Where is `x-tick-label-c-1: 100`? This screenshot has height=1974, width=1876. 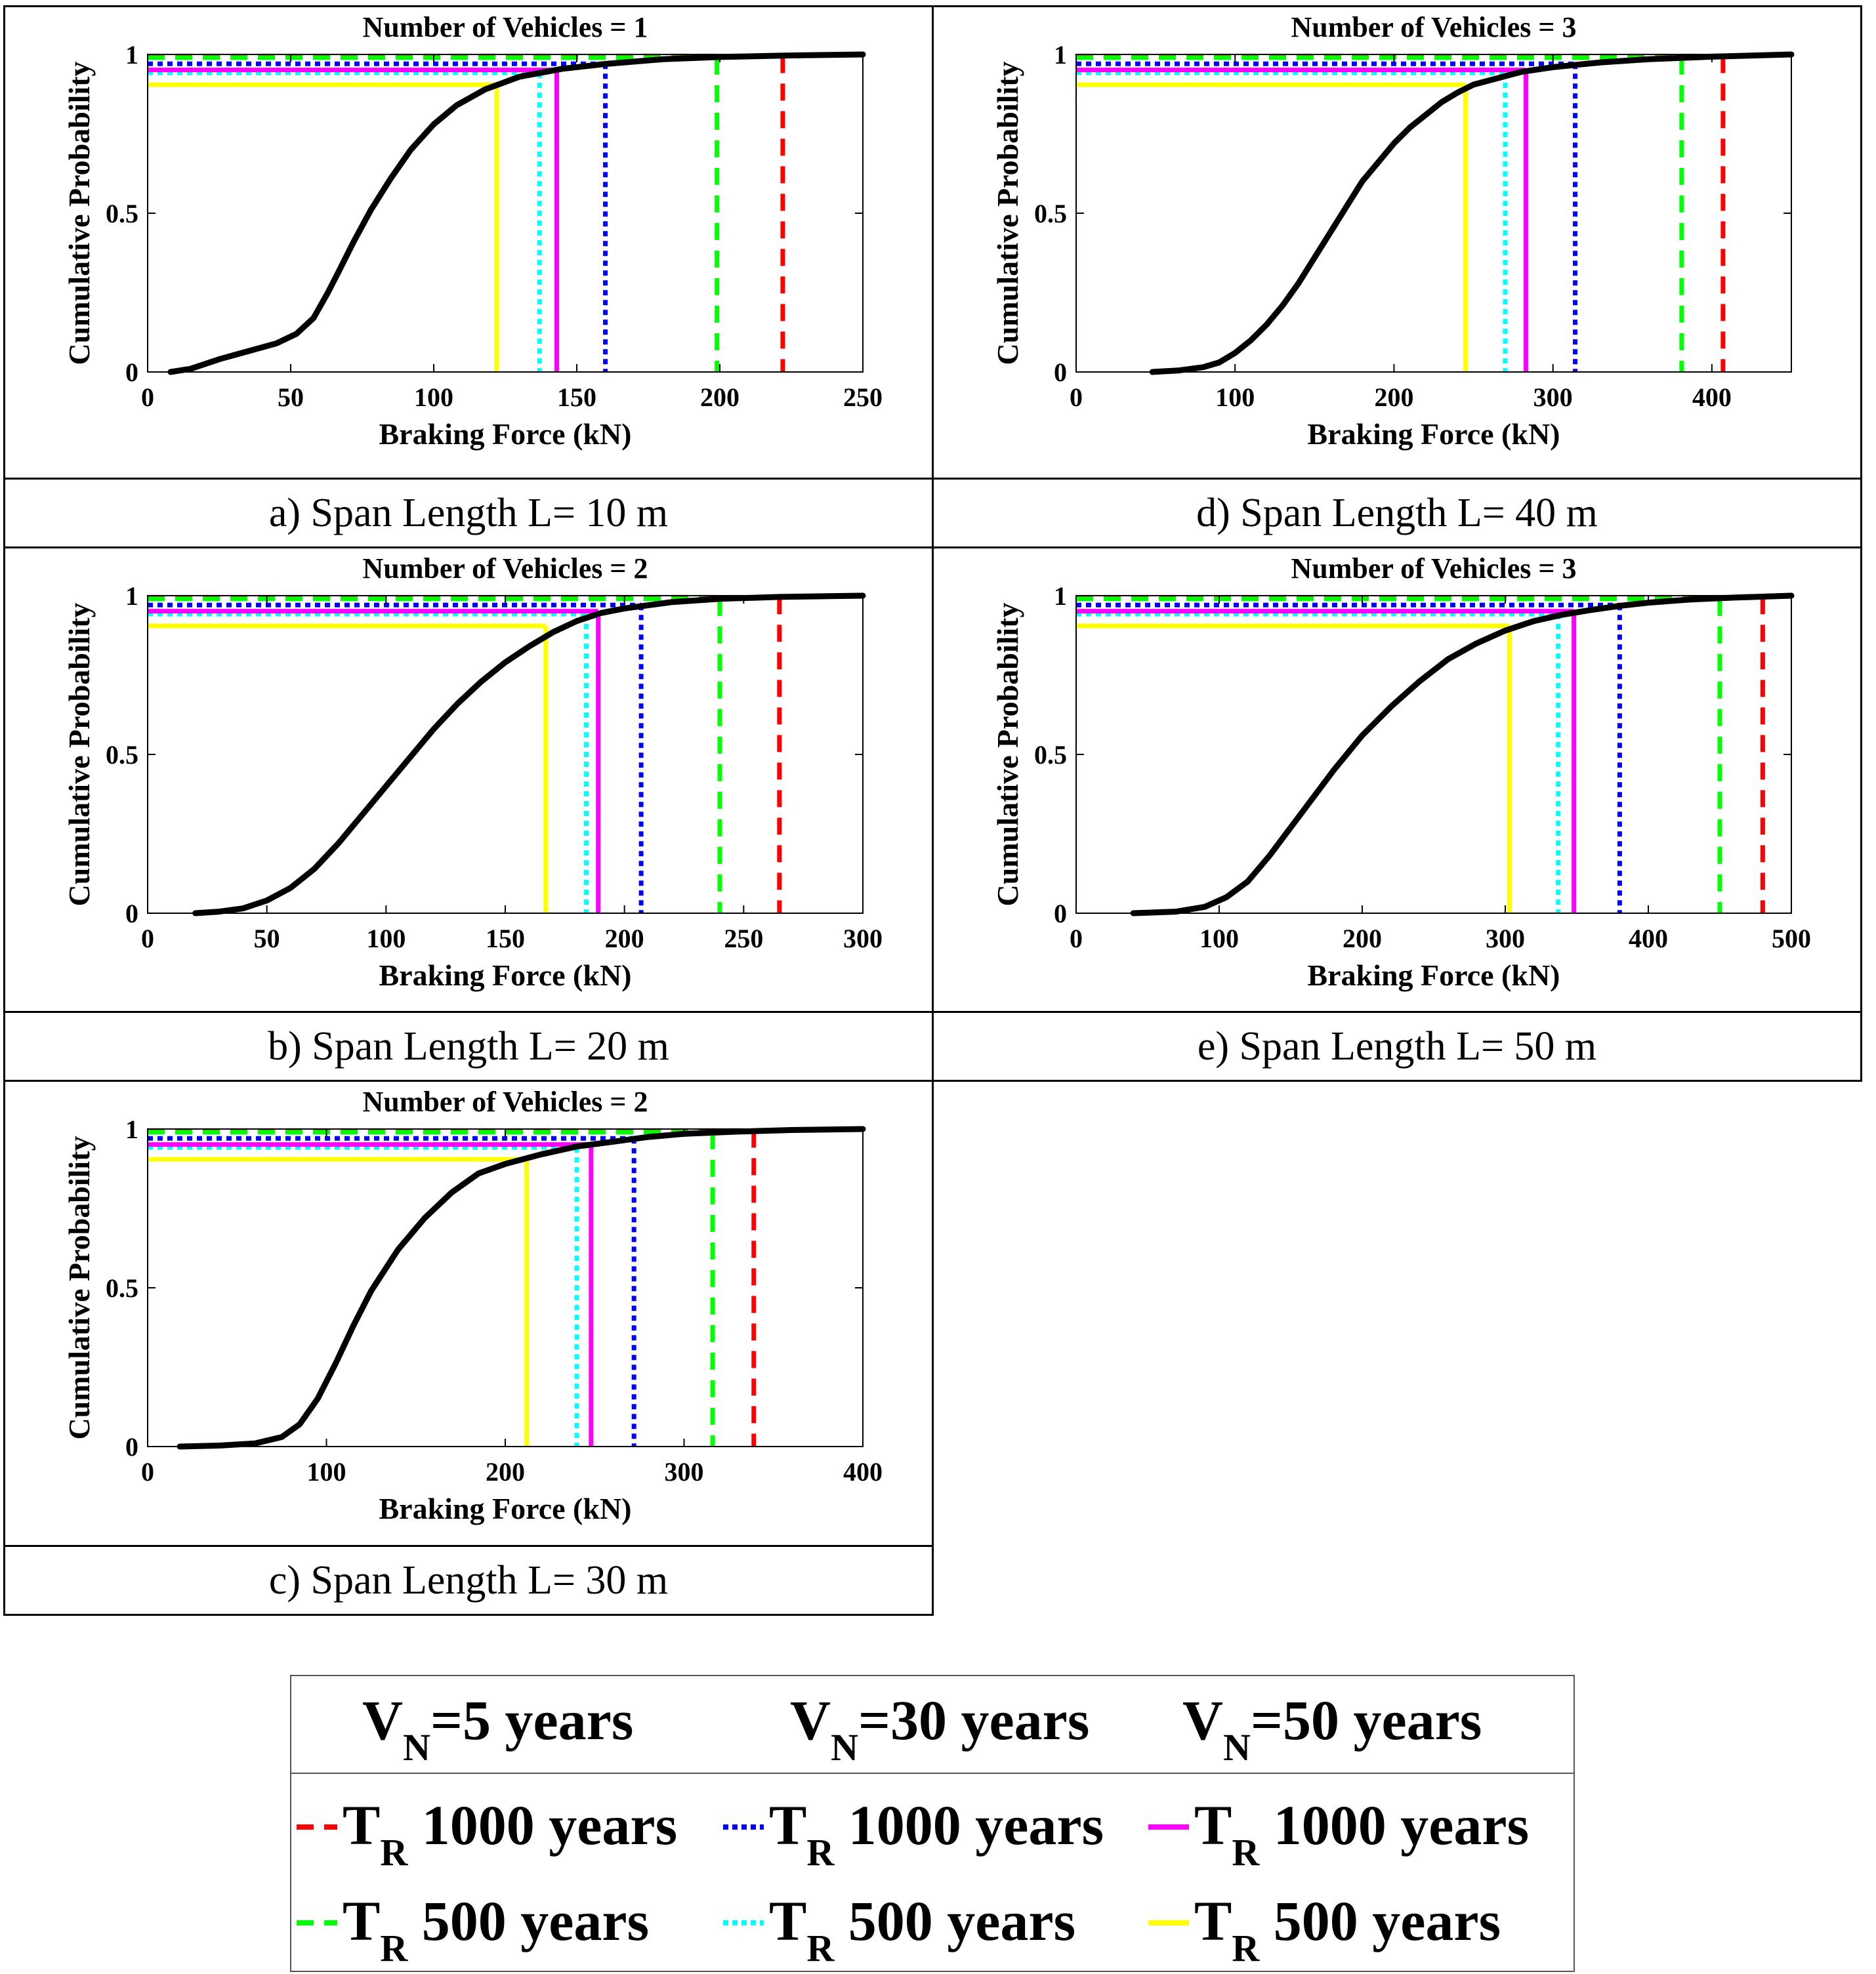 x-tick-label-c-1: 100 is located at coordinates (327, 1472).